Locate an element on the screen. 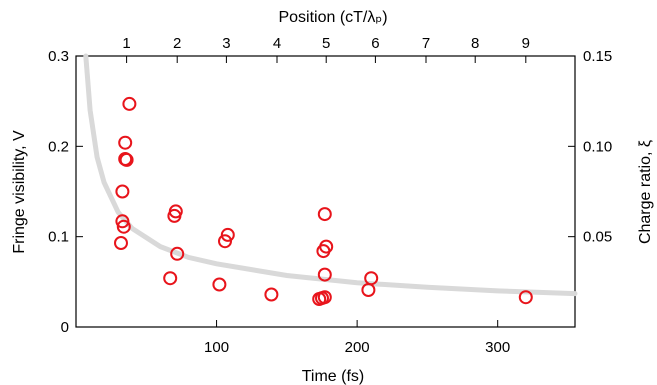  x-tick-label: 100 is located at coordinates (216, 347).